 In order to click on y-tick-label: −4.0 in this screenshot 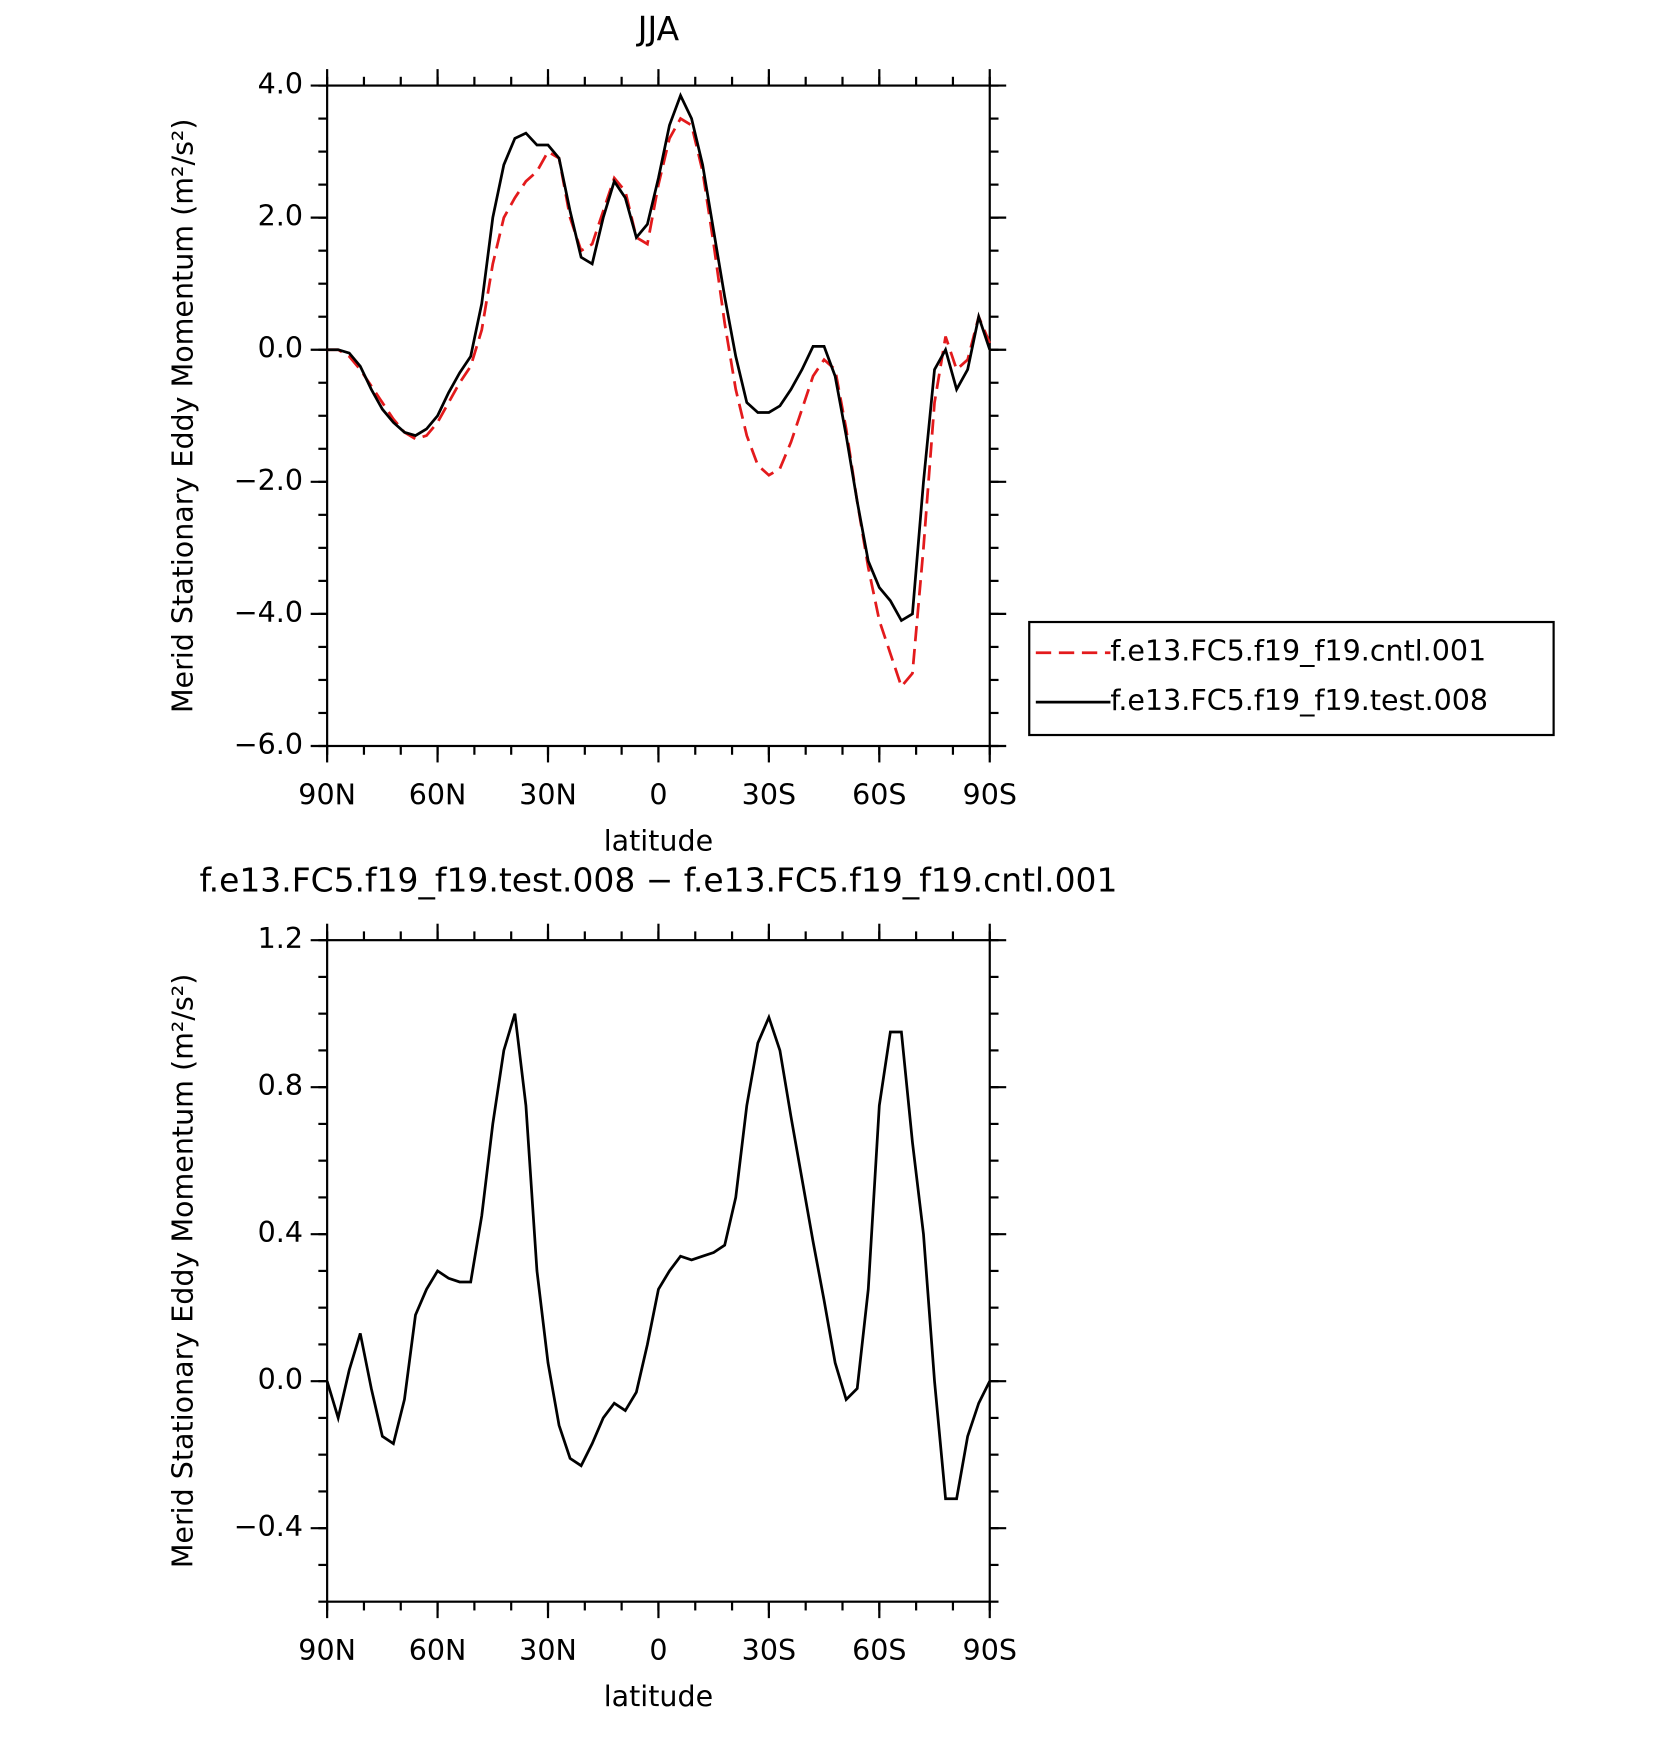, I will do `click(268, 612)`.